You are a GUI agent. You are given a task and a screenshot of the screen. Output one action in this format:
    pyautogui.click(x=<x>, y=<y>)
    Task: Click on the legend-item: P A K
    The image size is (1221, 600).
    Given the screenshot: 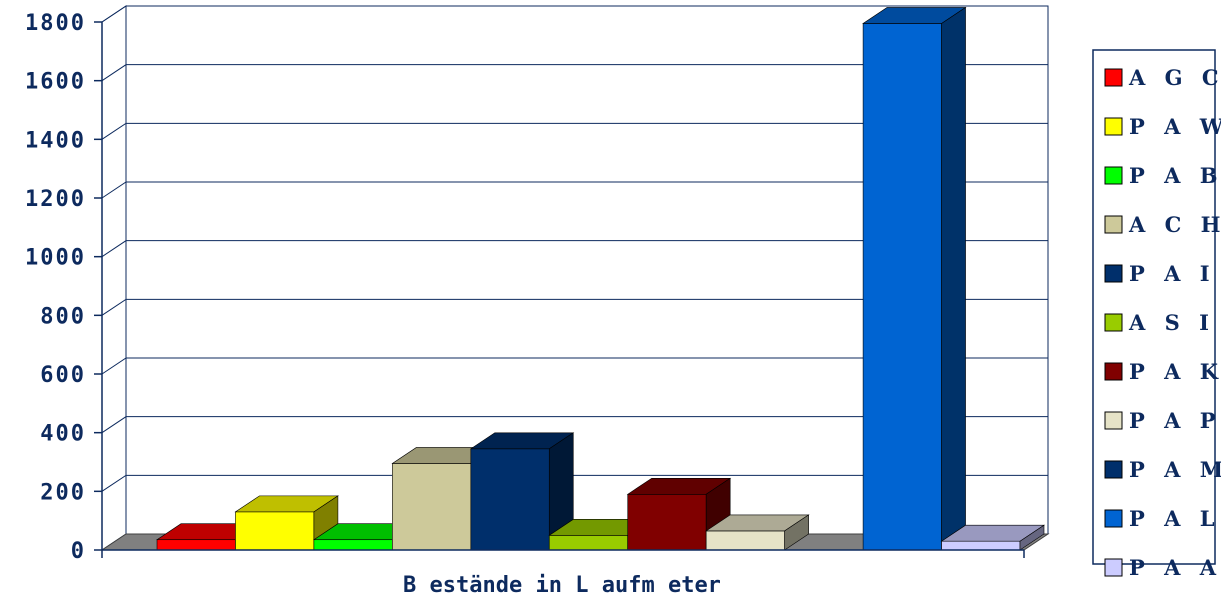 What is the action you would take?
    pyautogui.click(x=1162, y=371)
    